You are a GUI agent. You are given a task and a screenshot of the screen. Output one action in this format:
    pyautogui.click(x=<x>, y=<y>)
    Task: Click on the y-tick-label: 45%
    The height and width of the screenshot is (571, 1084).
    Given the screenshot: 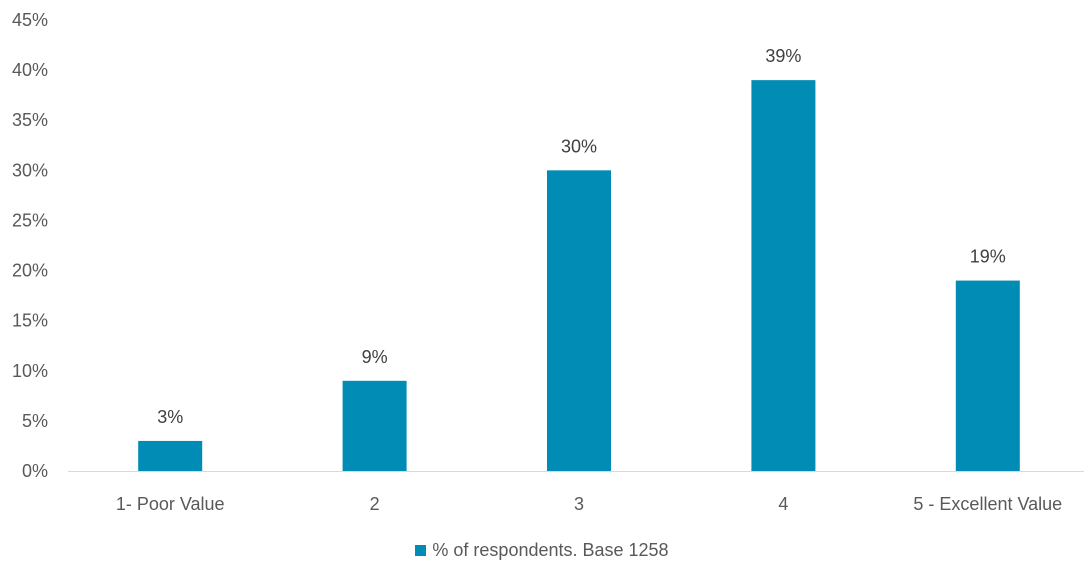 What is the action you would take?
    pyautogui.click(x=30, y=20)
    